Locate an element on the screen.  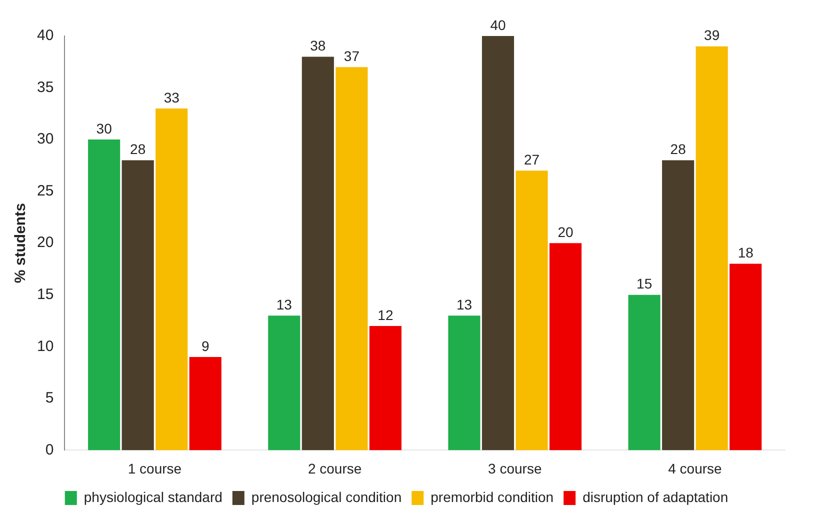
y-axis-title: % students is located at coordinates (21, 243).